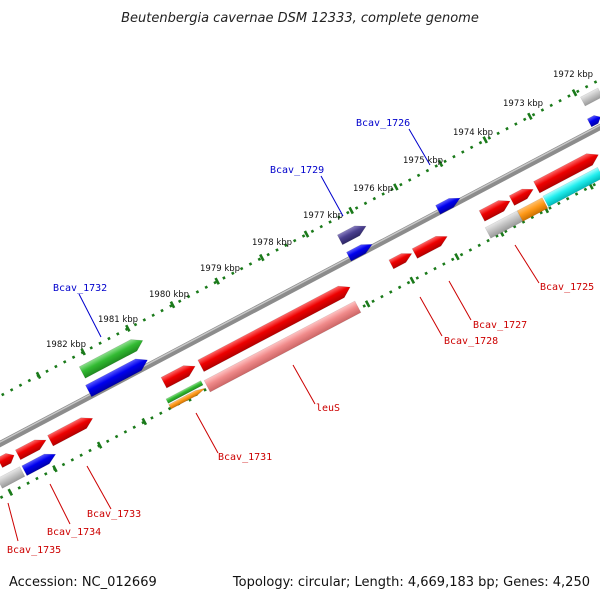  What do you see at coordinates (328, 408) in the screenshot?
I see `gene-label-leus: leuS` at bounding box center [328, 408].